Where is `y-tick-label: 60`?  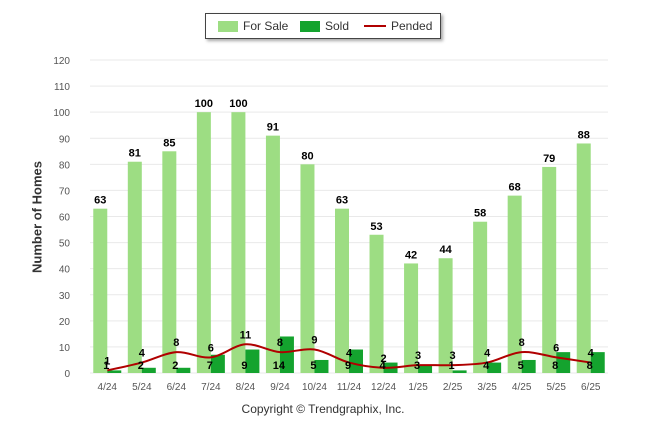 y-tick-label: 60 is located at coordinates (65, 218).